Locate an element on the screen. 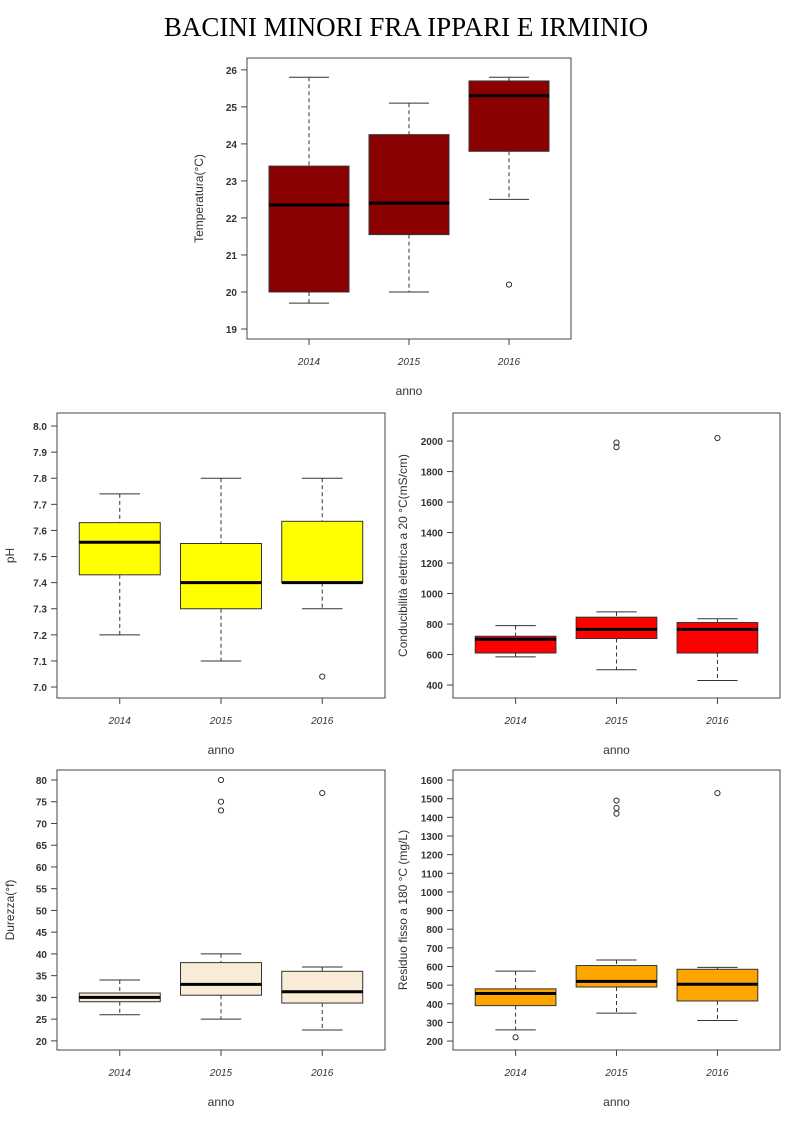  y-tick-label: 7.9 is located at coordinates (40, 453).